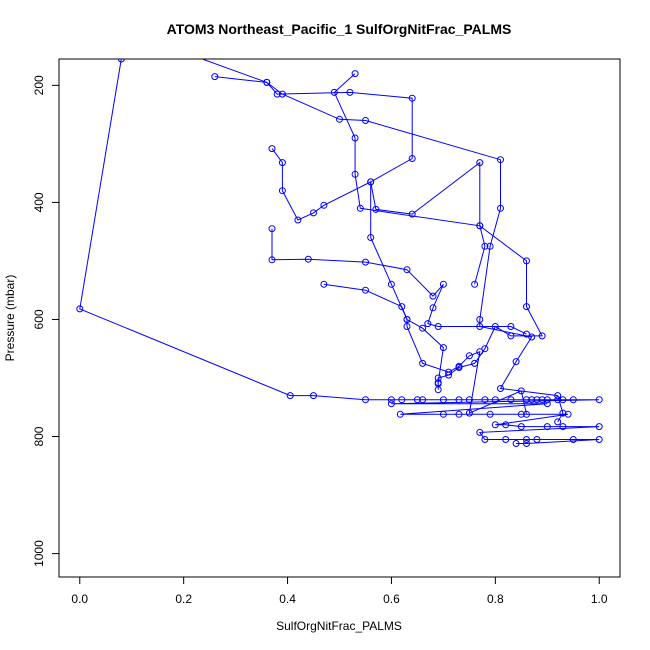  Describe the element at coordinates (183, 599) in the screenshot. I see `x-tick-label: 0.2` at that location.